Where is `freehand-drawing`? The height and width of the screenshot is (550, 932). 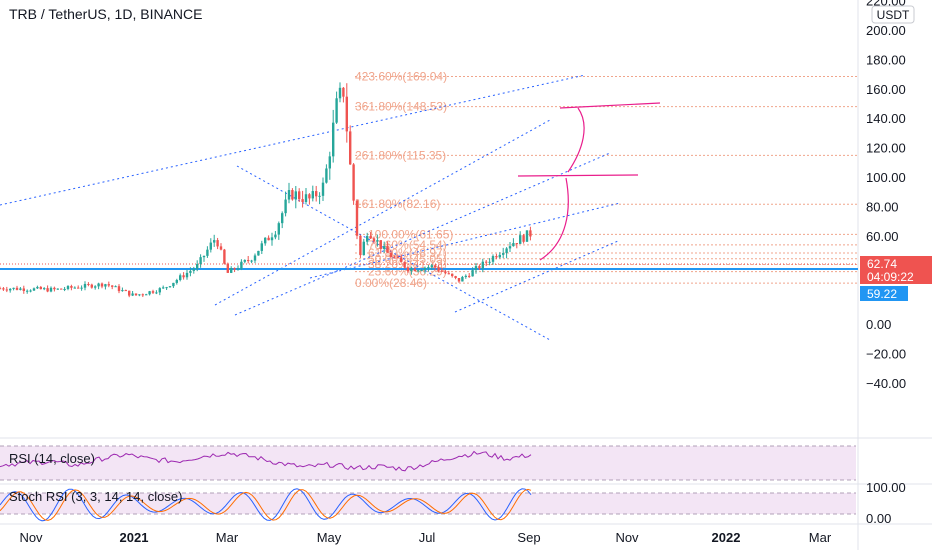
freehand-drawing is located at coordinates (589, 181).